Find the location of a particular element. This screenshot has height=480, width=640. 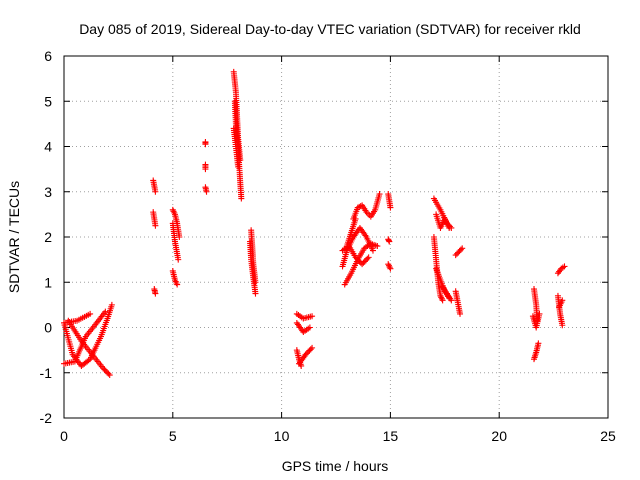

y-tick-label: 4 is located at coordinates (48, 147).